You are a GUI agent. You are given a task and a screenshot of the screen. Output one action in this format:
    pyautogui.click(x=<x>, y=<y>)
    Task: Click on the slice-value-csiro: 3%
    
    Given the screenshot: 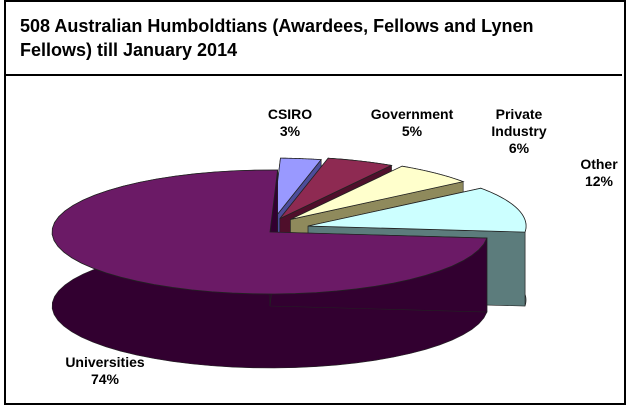 What is the action you would take?
    pyautogui.click(x=290, y=131)
    